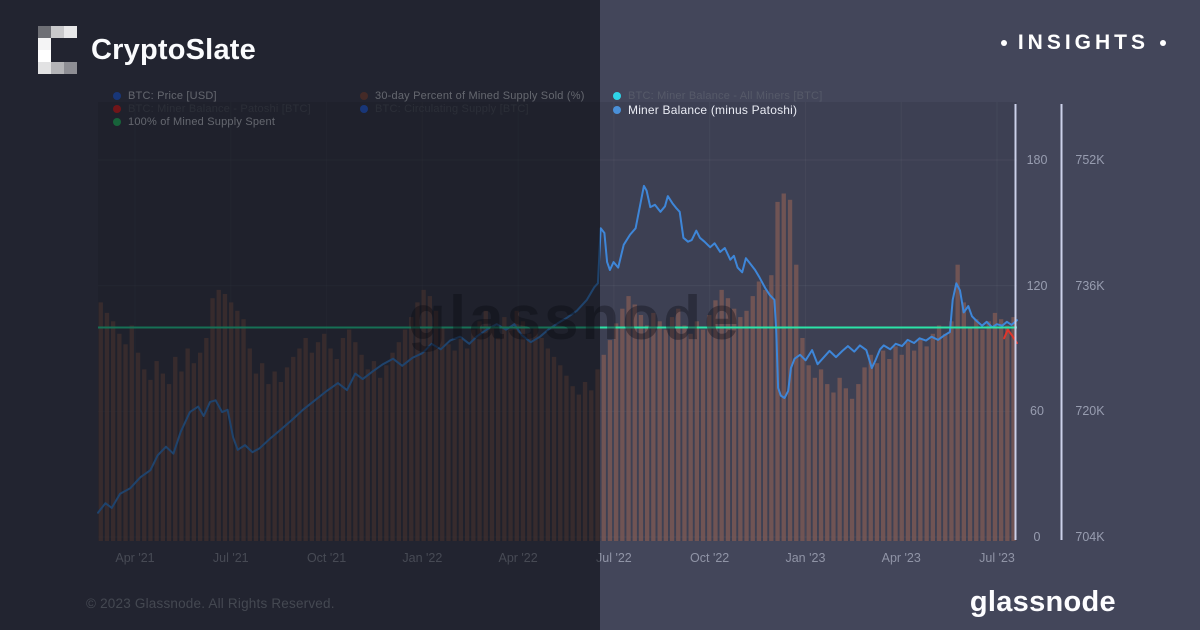  I want to click on legend-item: BTC: Price [USD], so click(165, 96).